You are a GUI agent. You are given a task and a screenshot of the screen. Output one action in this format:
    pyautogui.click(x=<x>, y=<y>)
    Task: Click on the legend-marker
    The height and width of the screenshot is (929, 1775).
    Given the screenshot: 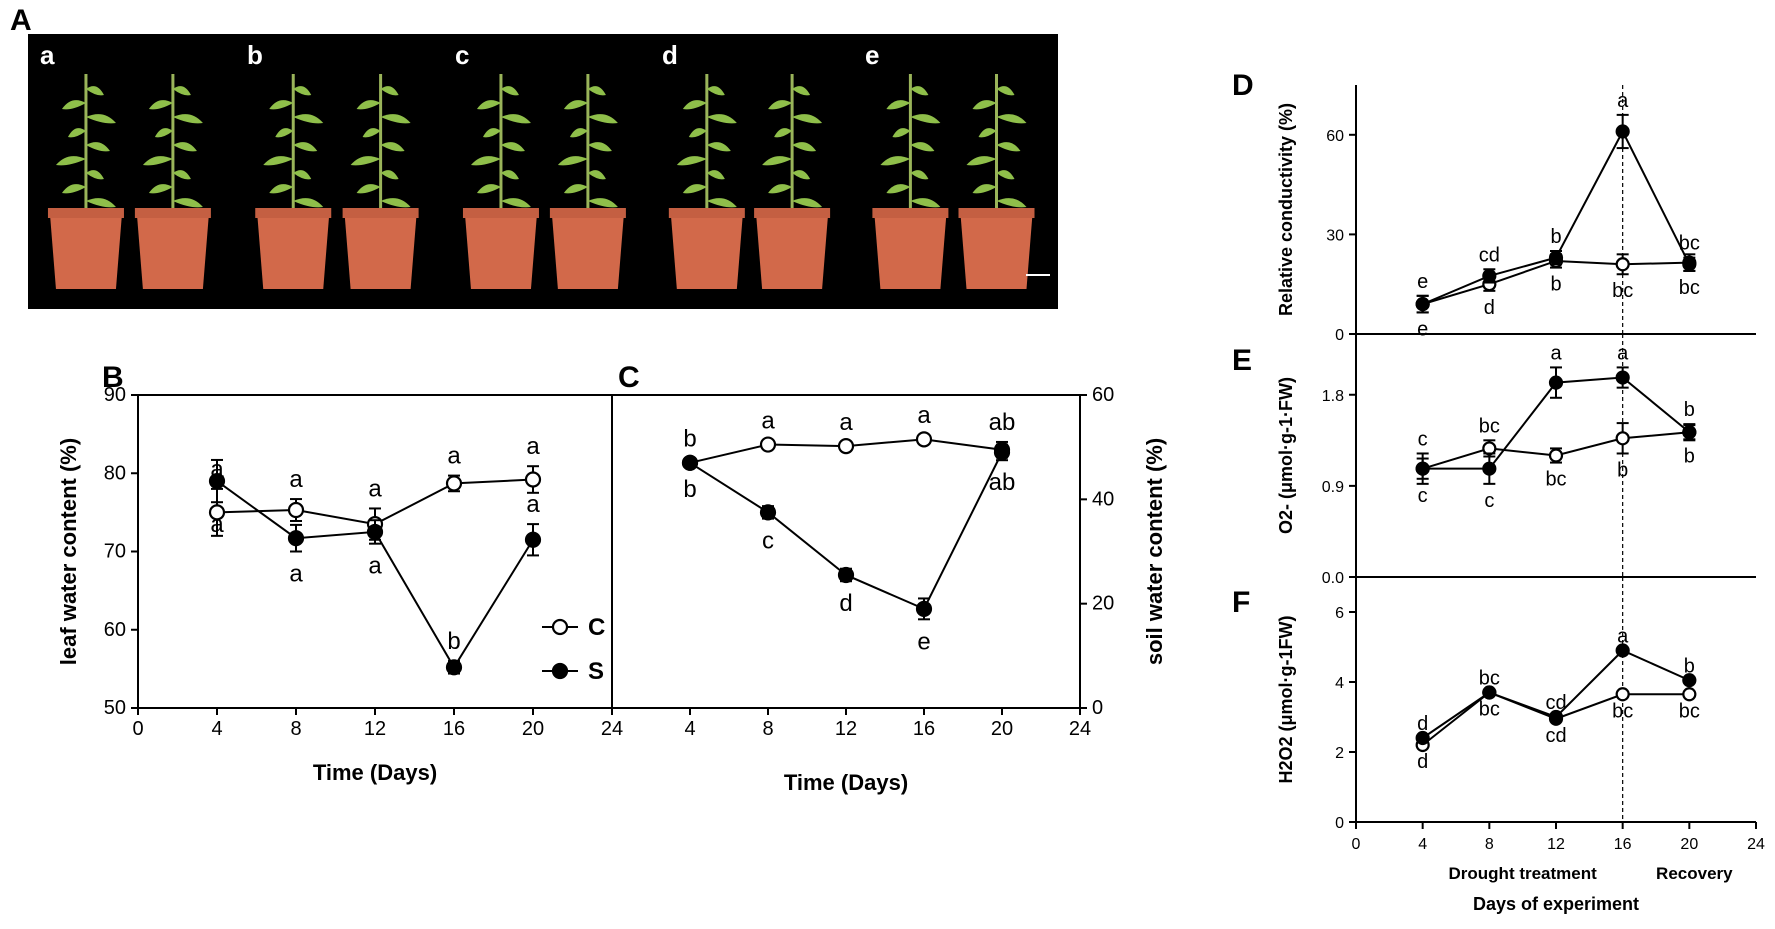 What is the action you would take?
    pyautogui.click(x=560, y=627)
    